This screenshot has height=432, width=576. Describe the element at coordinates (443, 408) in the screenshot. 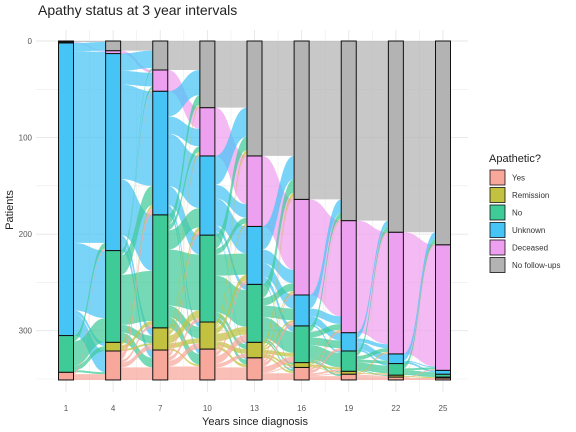

I see `x-tick-label: 25` at that location.